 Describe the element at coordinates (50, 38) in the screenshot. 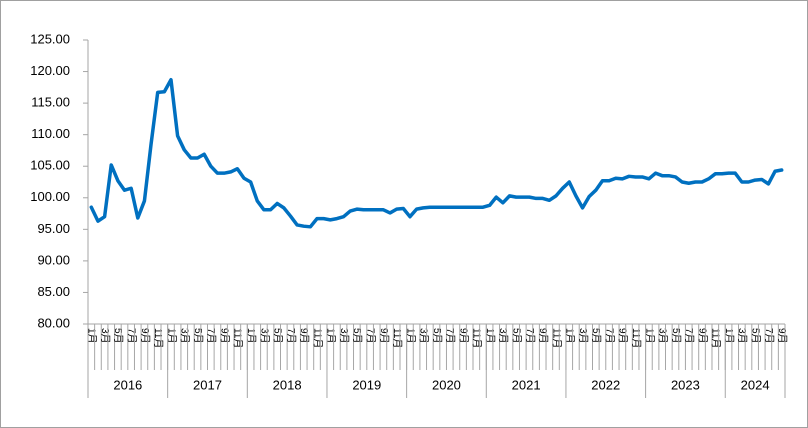

I see `y-tick-label: 125.00` at that location.